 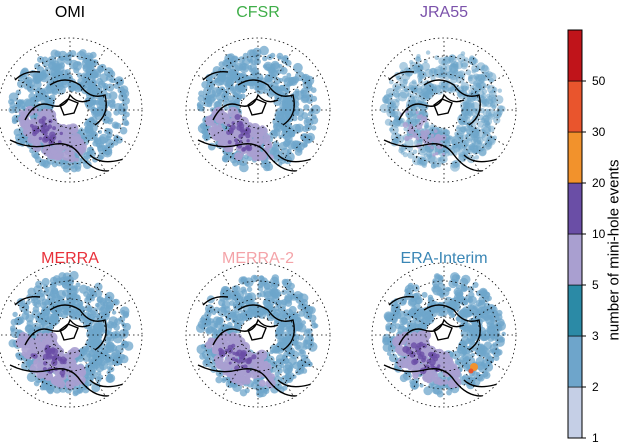 What do you see at coordinates (599, 81) in the screenshot?
I see `colorbar-tick-label: 50` at bounding box center [599, 81].